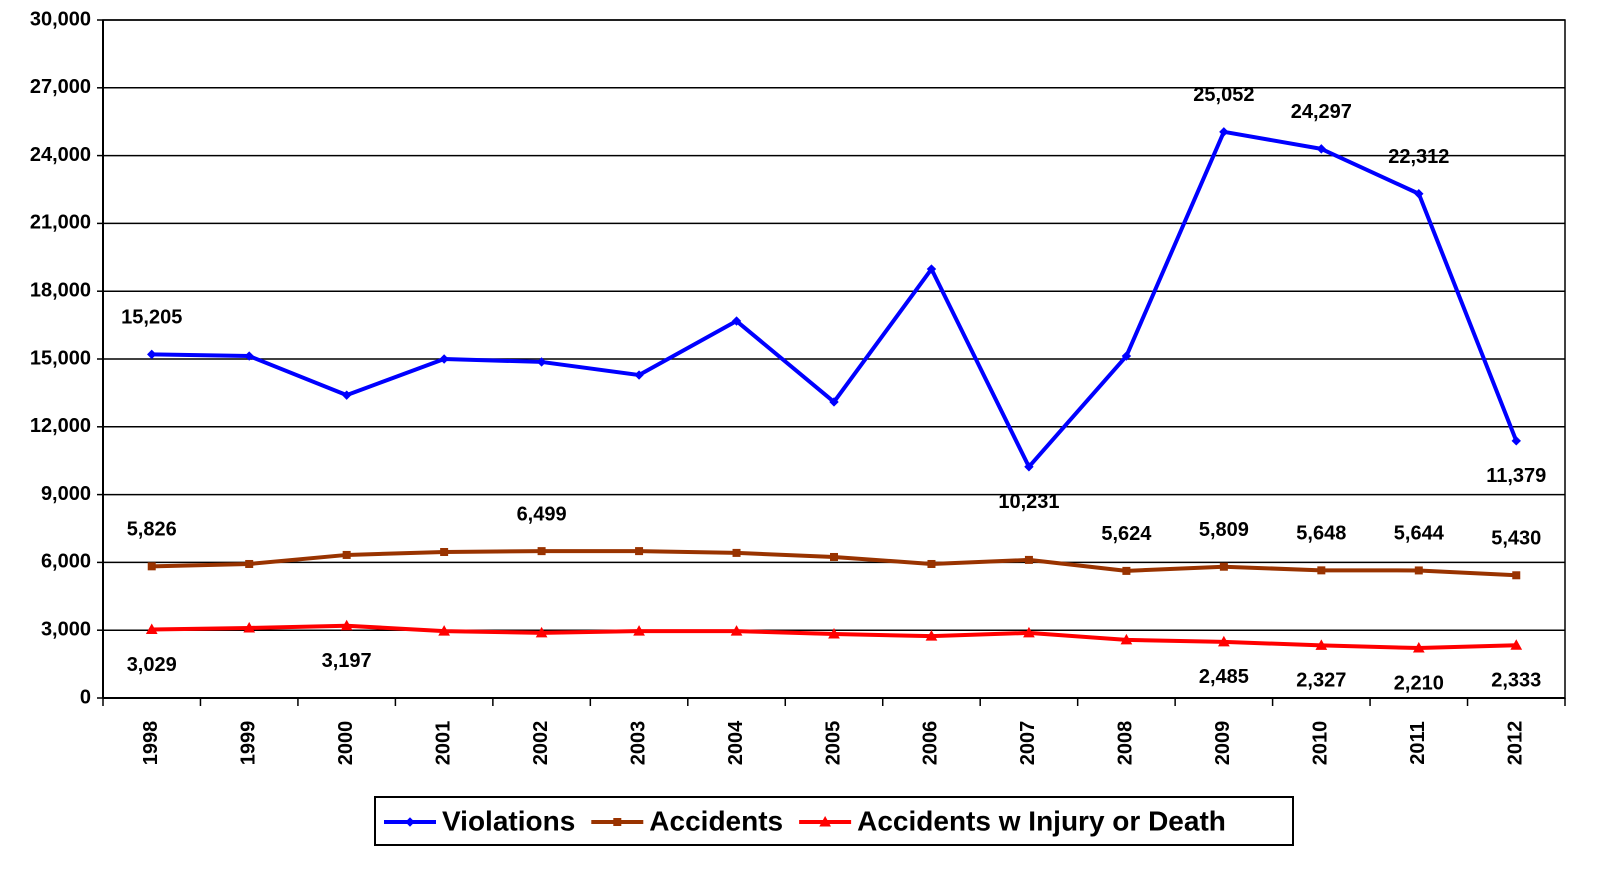 The width and height of the screenshot is (1623, 875). Describe the element at coordinates (60, 358) in the screenshot. I see `y-tick-label: 15,000` at that location.